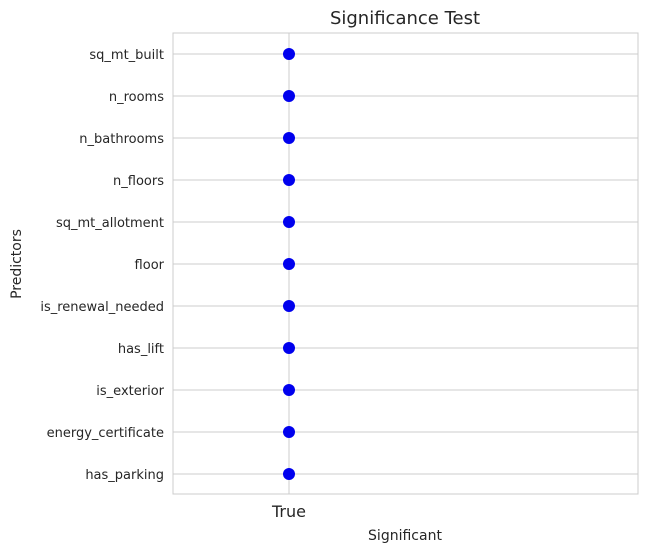 This screenshot has width=648, height=553. I want to click on y-tick-label: n_rooms, so click(136, 97).